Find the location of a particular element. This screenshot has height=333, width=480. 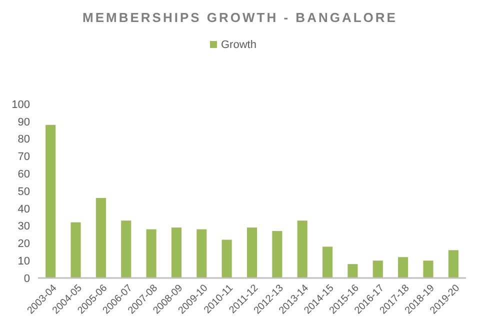

y-tick-label: 90 is located at coordinates (24, 122).